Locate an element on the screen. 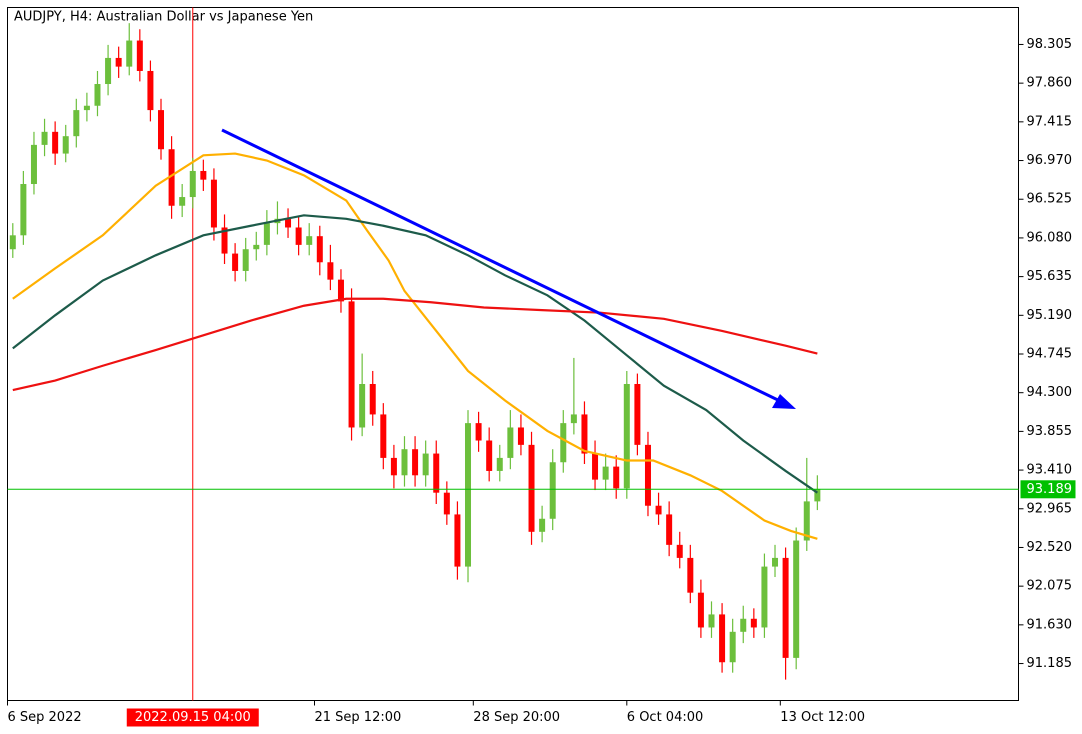  x-tick-label: 21 Sep 12:00 is located at coordinates (358, 717).